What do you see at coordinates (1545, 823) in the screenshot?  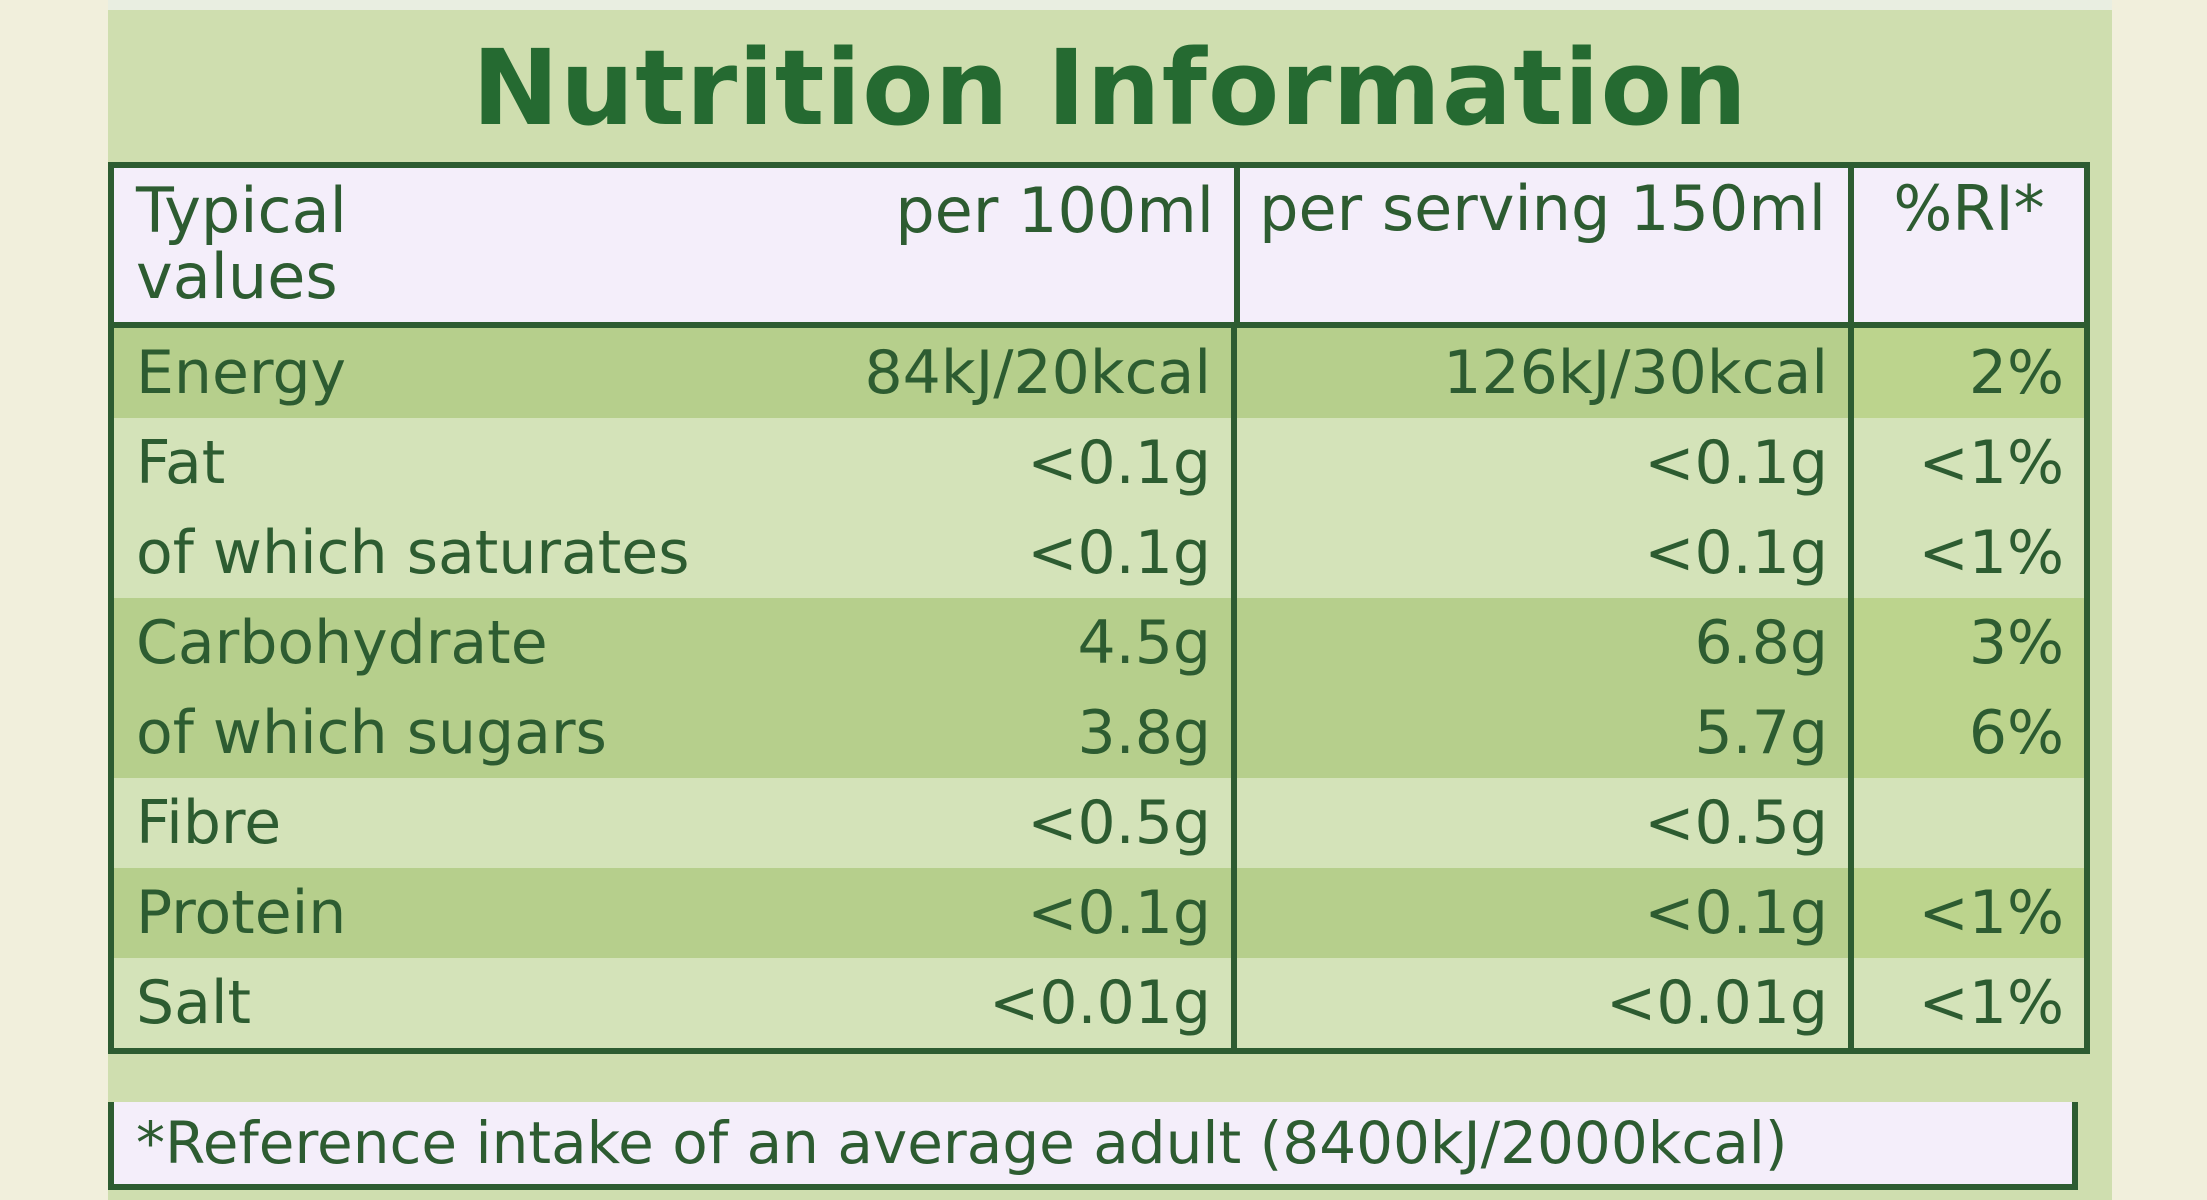 I see `per-serving-value: <0.5g` at bounding box center [1545, 823].